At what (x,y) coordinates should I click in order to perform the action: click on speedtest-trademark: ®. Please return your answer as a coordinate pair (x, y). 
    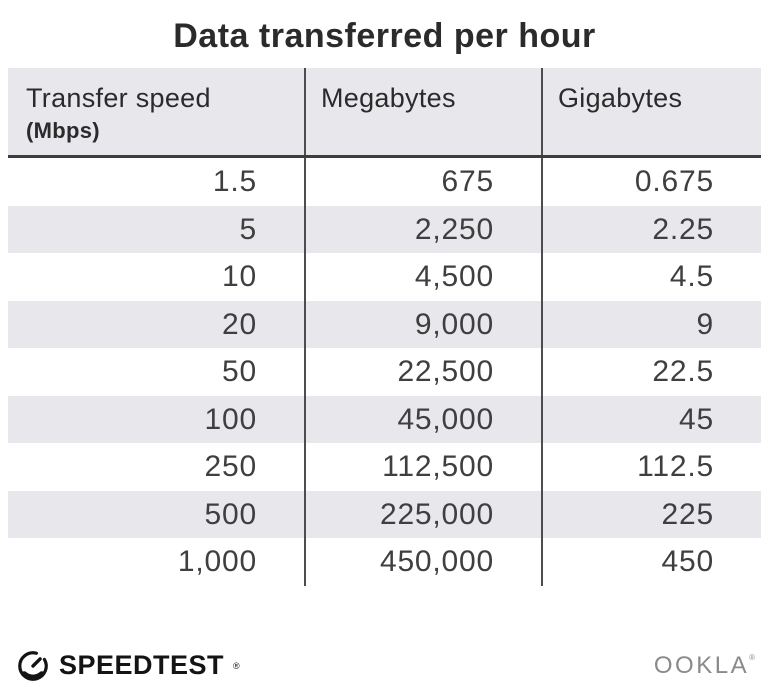
    Looking at the image, I should click on (236, 665).